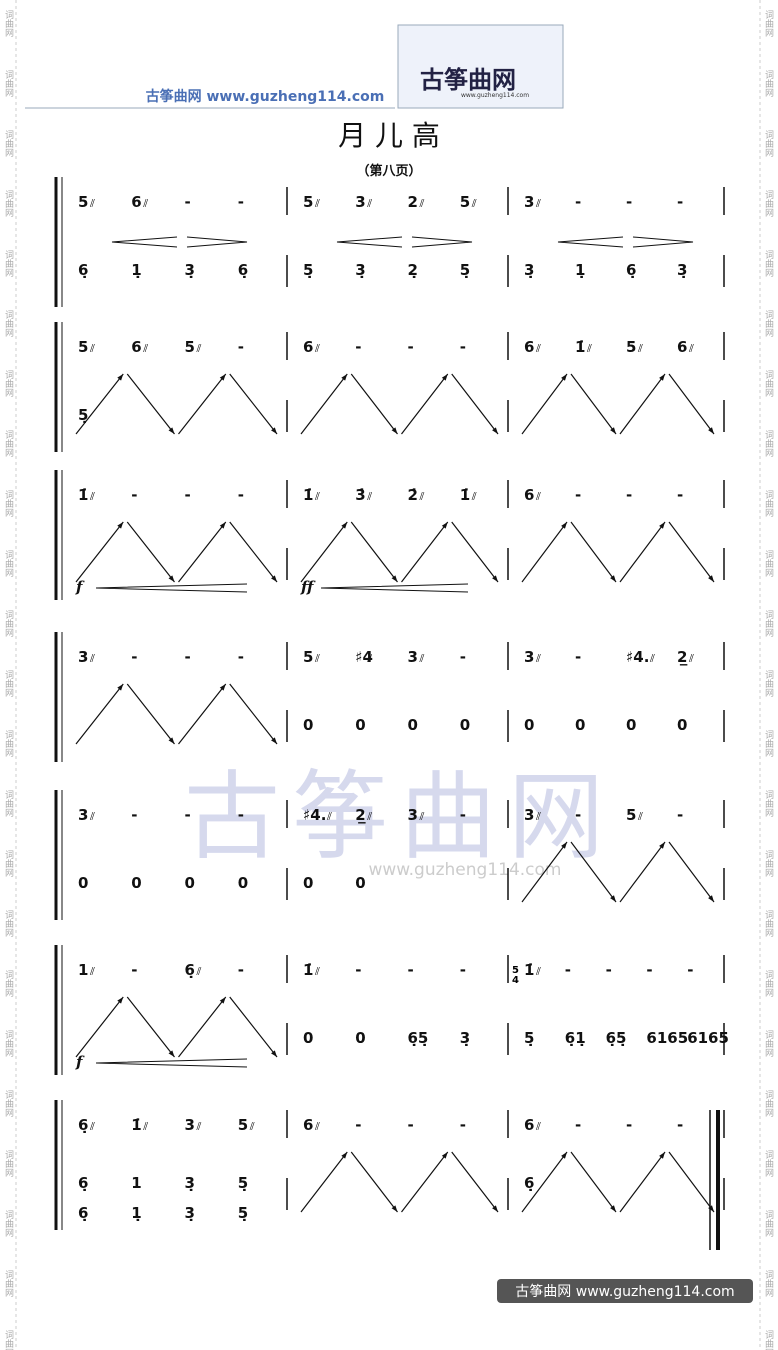 The image size is (778, 1350). I want to click on note: ♯4., so click(314, 815).